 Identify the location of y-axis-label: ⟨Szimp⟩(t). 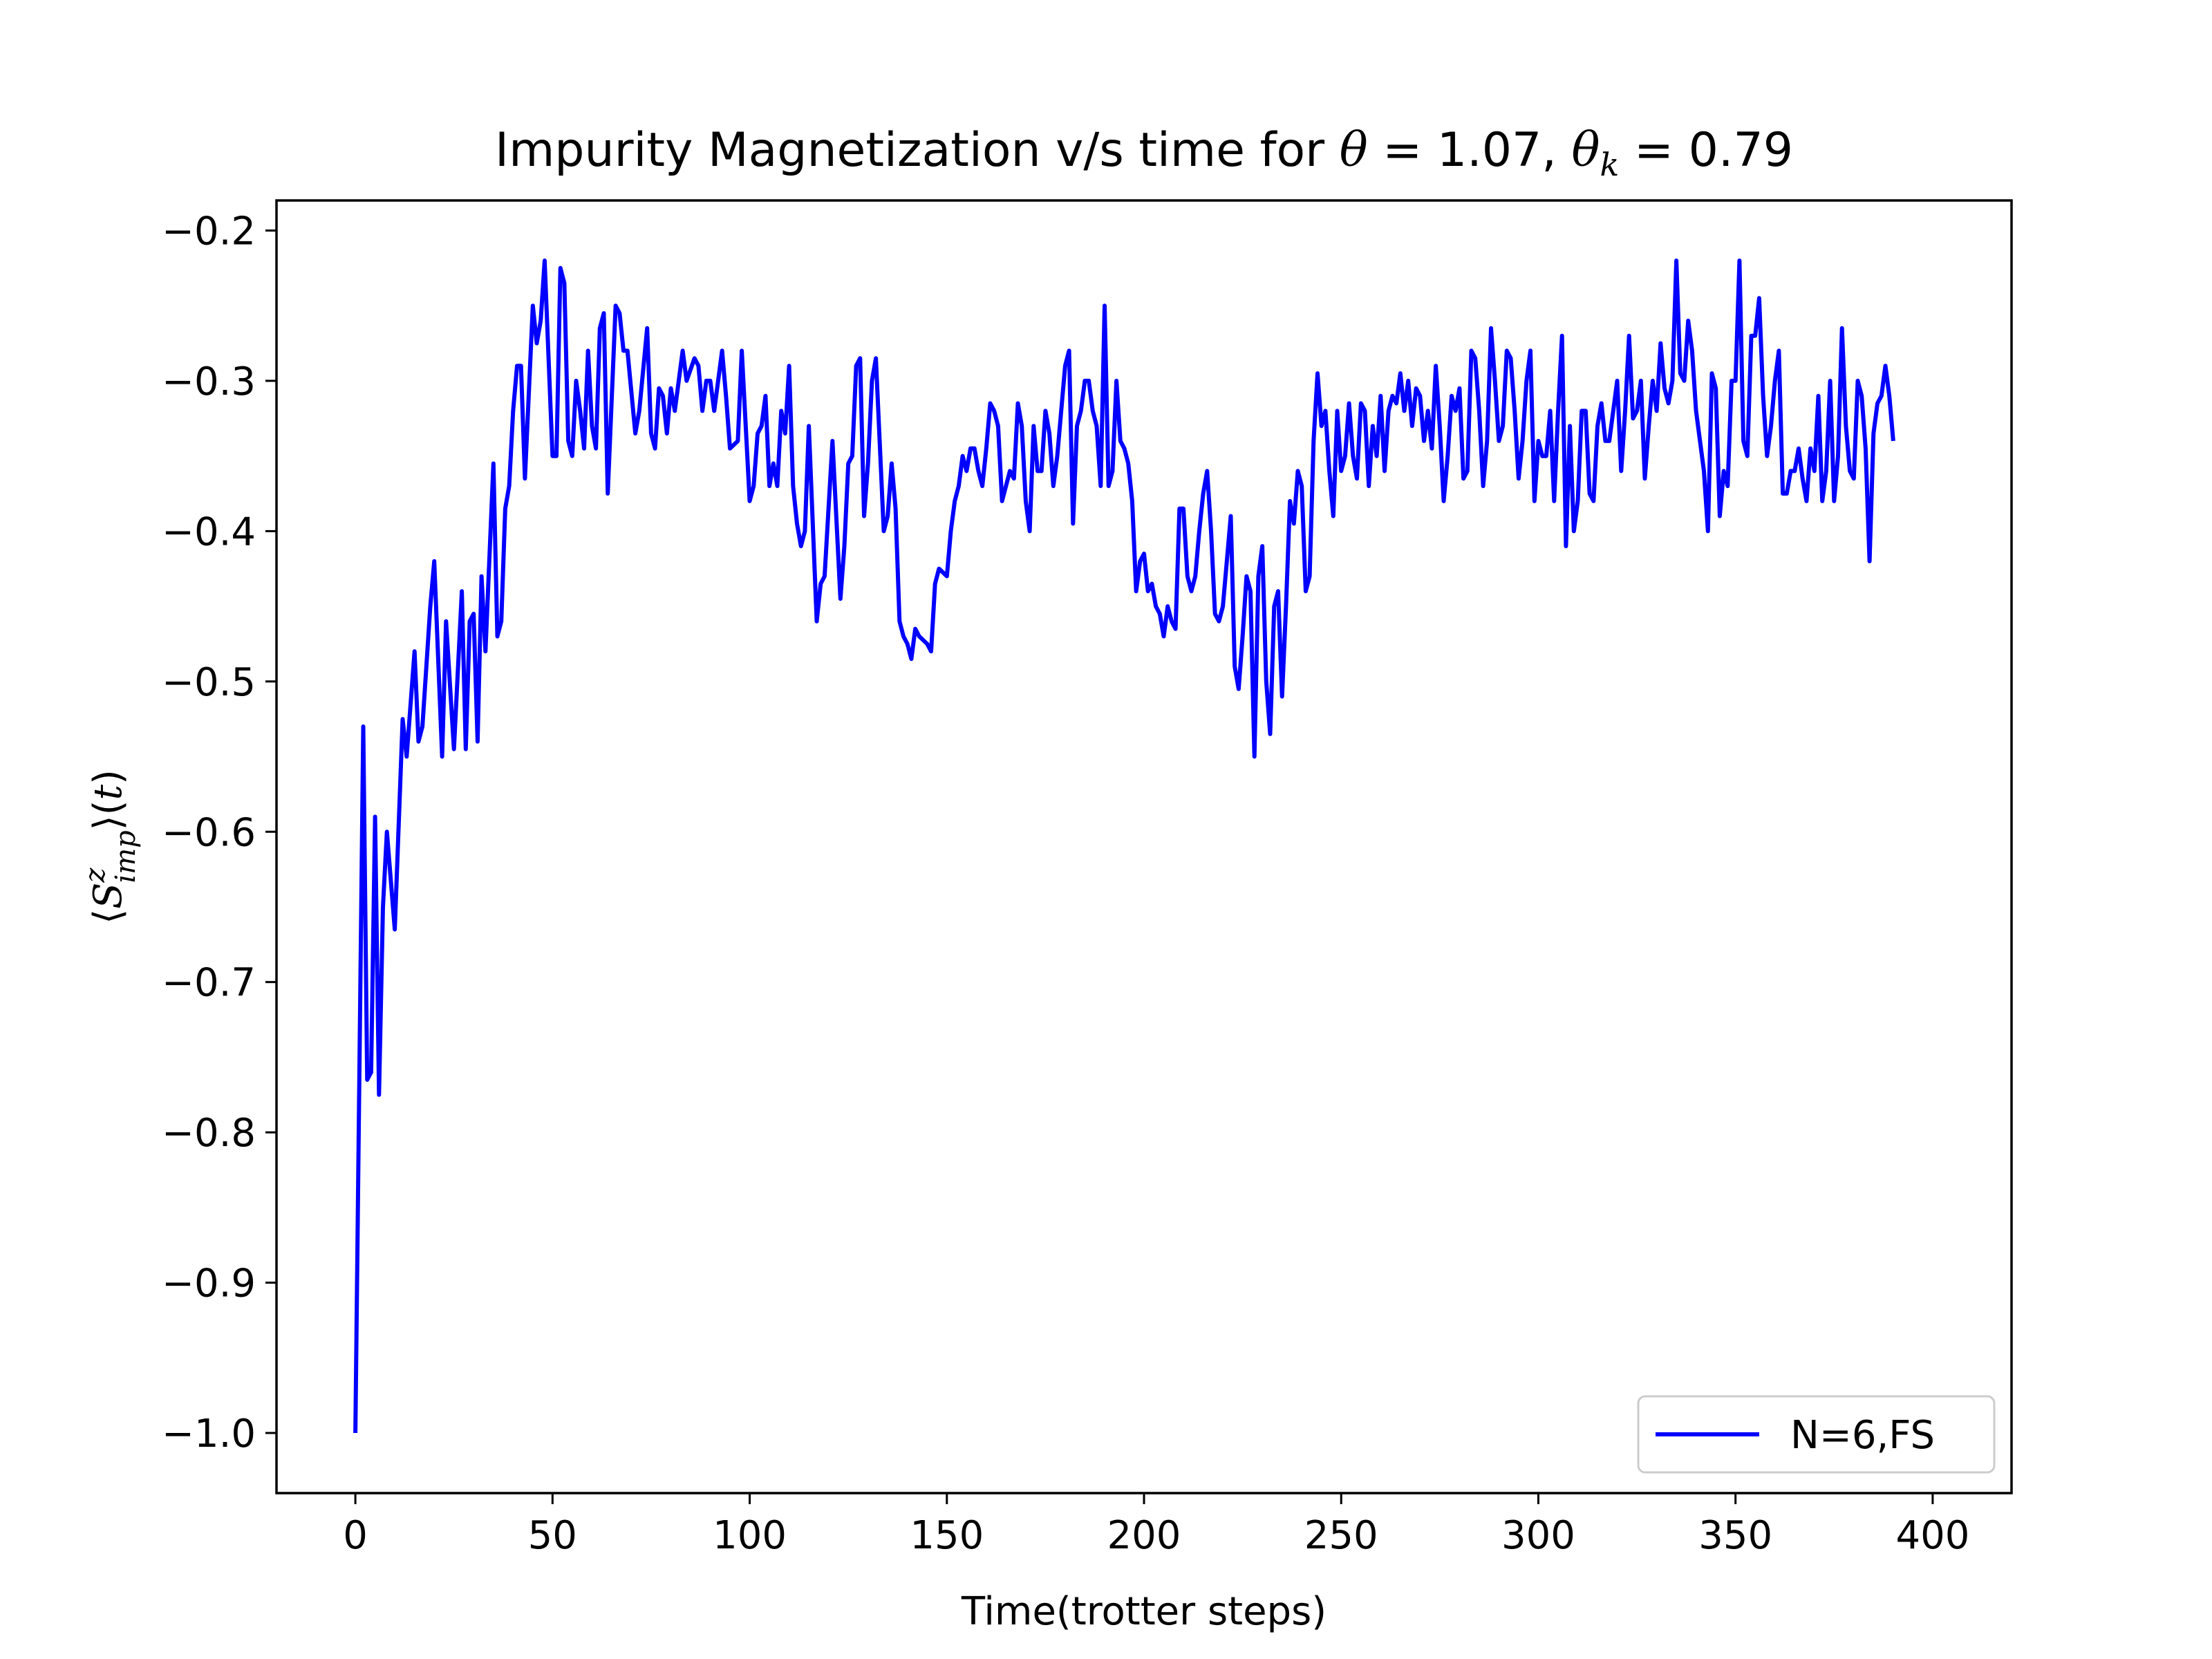
(111, 847).